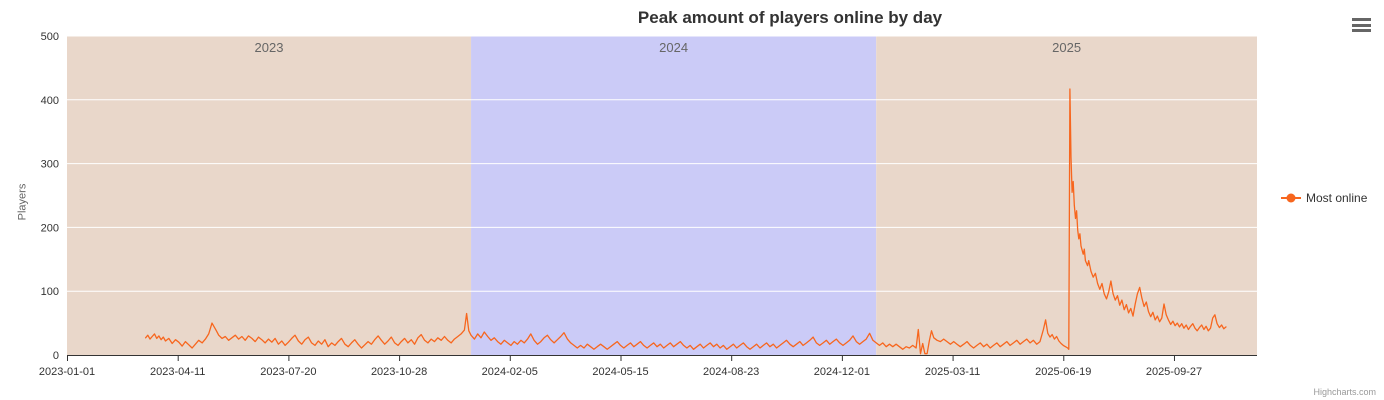 The width and height of the screenshot is (1384, 400). What do you see at coordinates (177, 372) in the screenshot?
I see `x-axis-label-2023-04-11: 2023-04-11` at bounding box center [177, 372].